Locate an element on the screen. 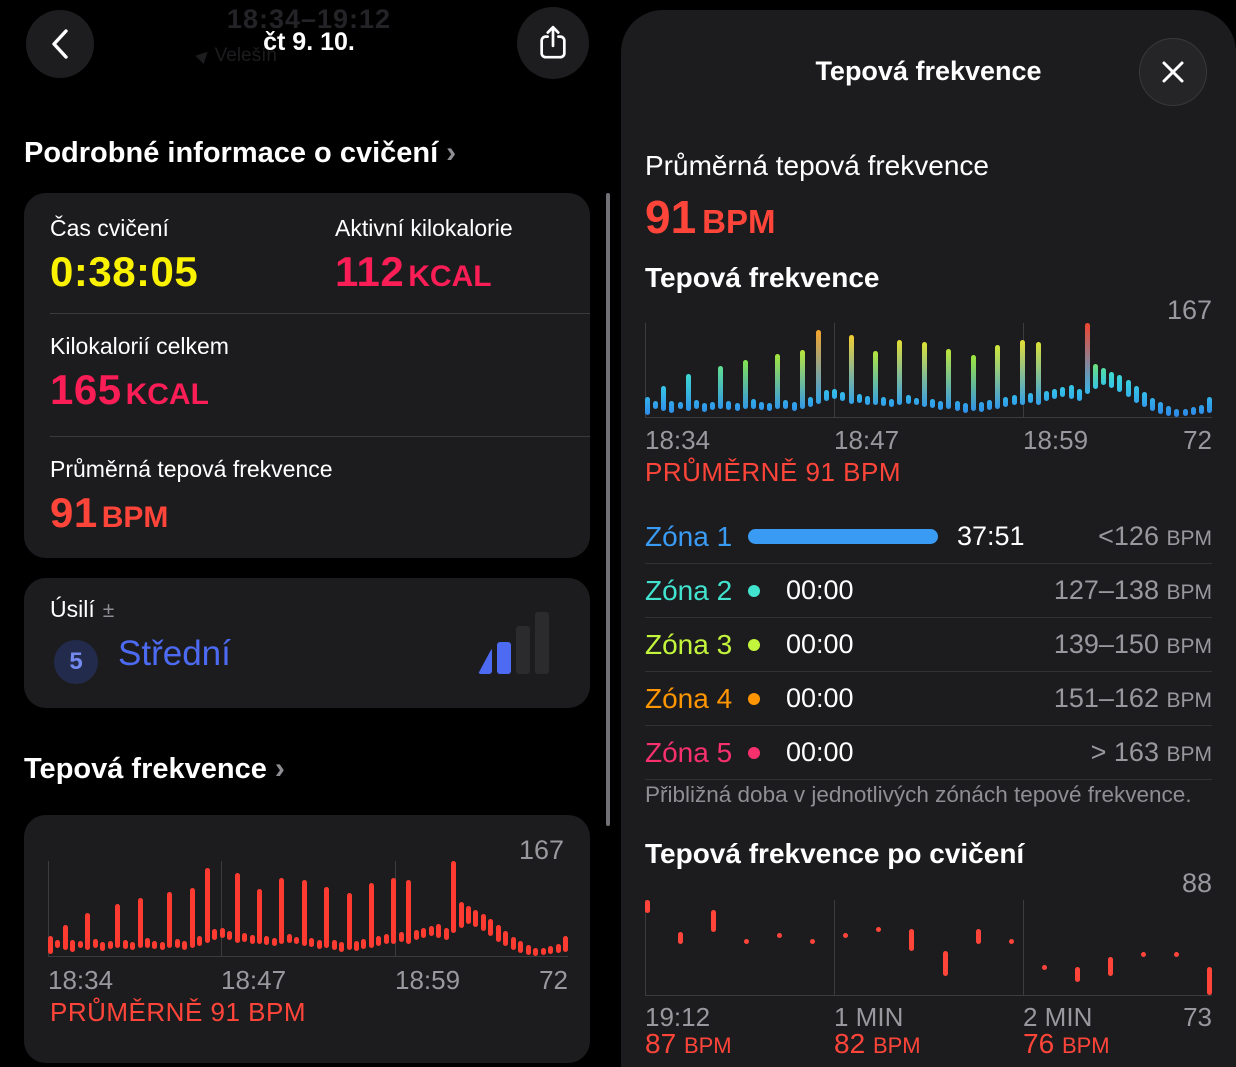 The height and width of the screenshot is (1067, 1236). reading-2min: 82 BPM is located at coordinates (877, 1043).